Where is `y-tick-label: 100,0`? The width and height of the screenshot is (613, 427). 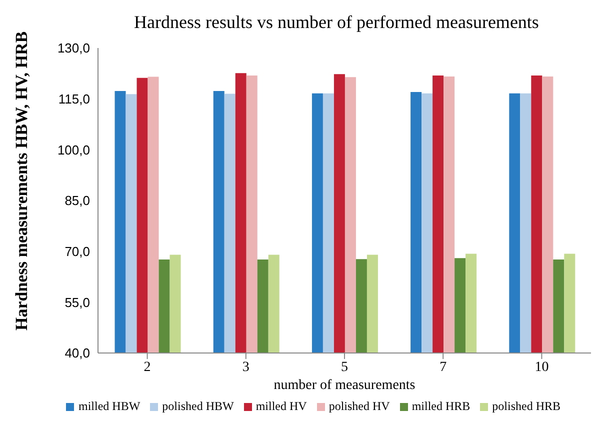
y-tick-label: 100,0 is located at coordinates (73, 150).